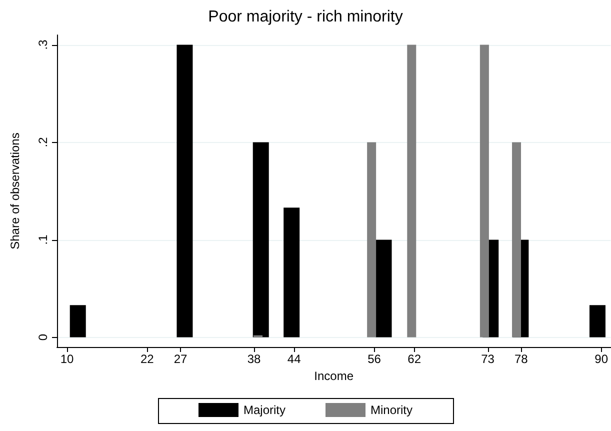  Describe the element at coordinates (415, 359) in the screenshot. I see `x-tick-label: 62` at that location.